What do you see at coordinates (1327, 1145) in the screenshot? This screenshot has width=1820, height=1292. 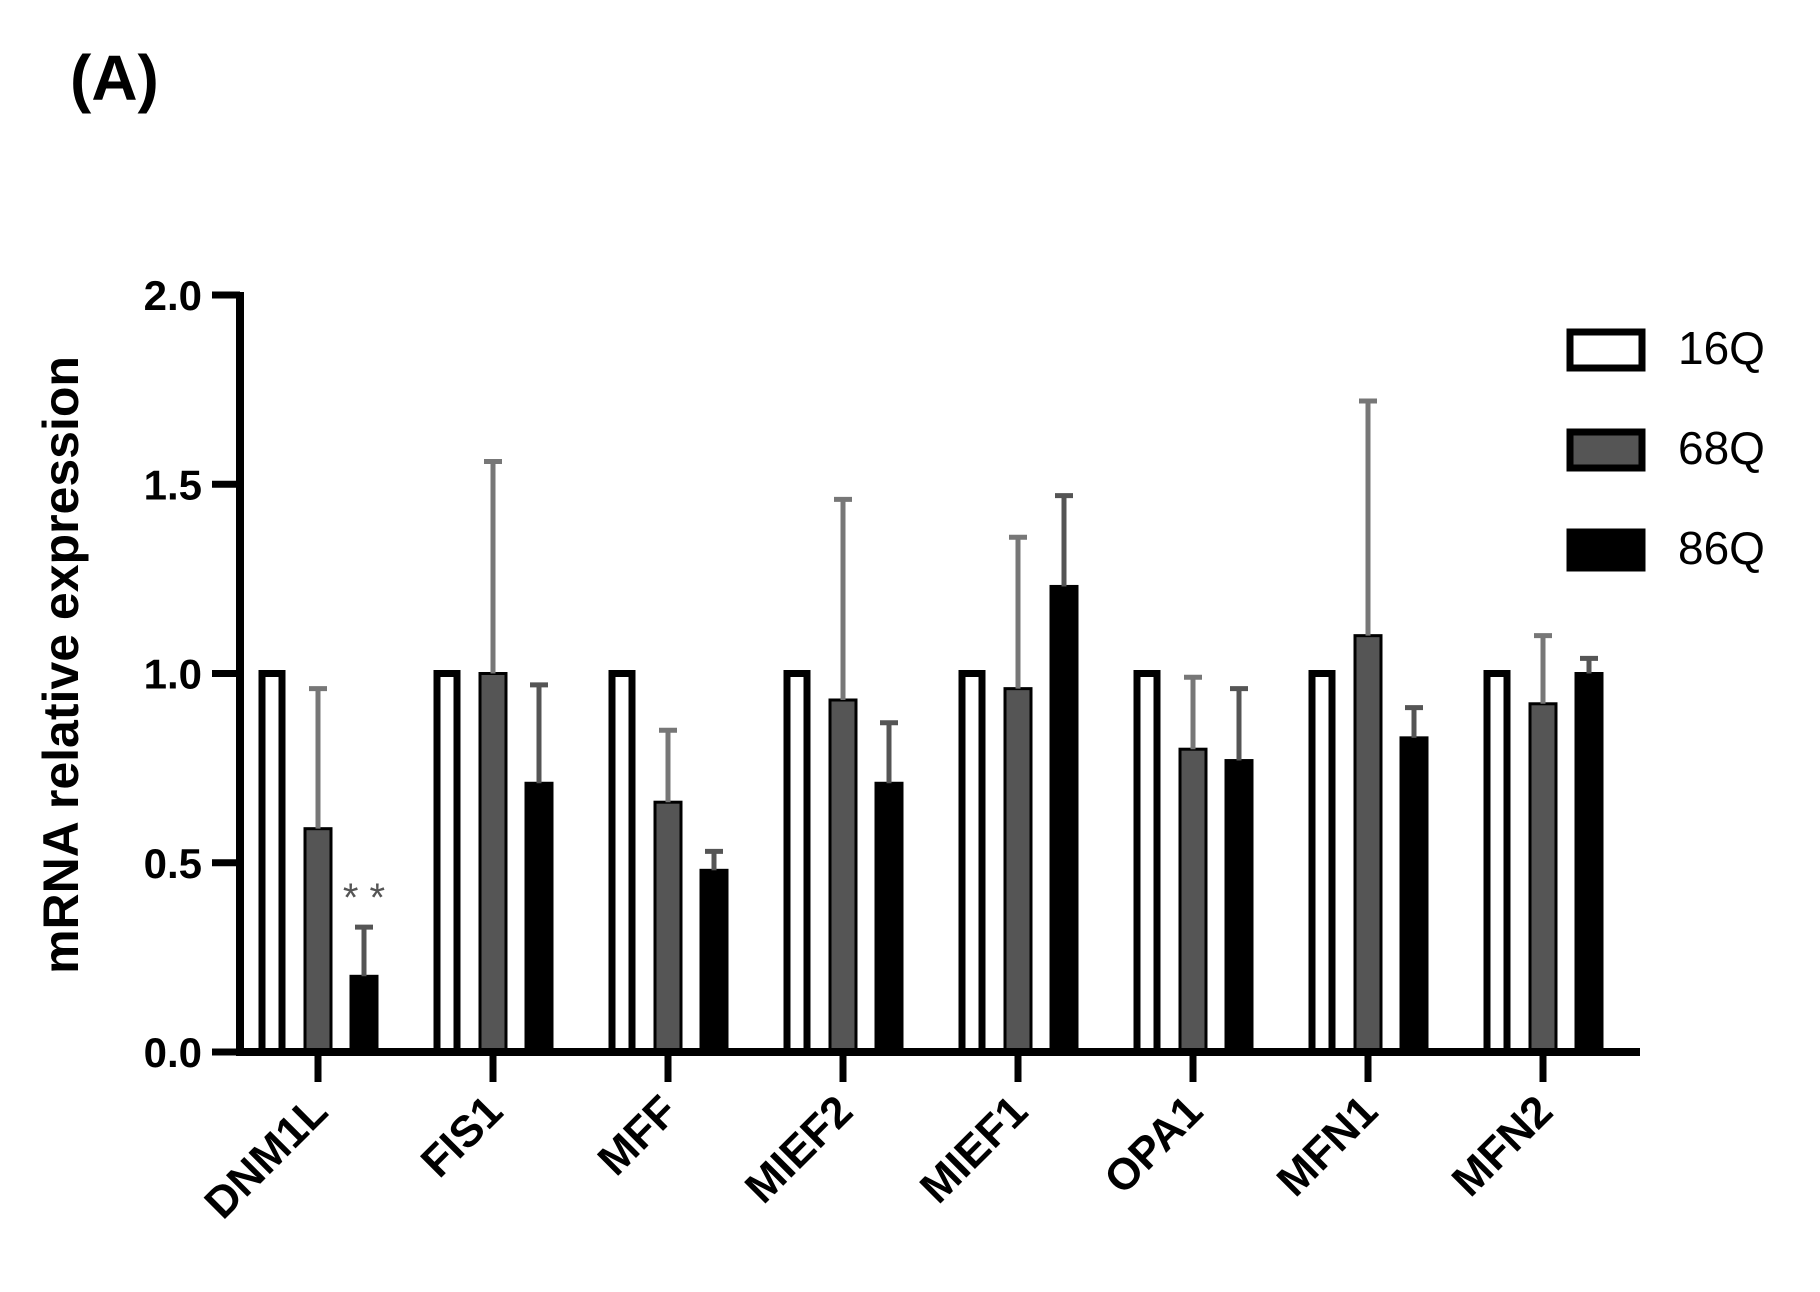 I see `x-category-label: MFN1` at bounding box center [1327, 1145].